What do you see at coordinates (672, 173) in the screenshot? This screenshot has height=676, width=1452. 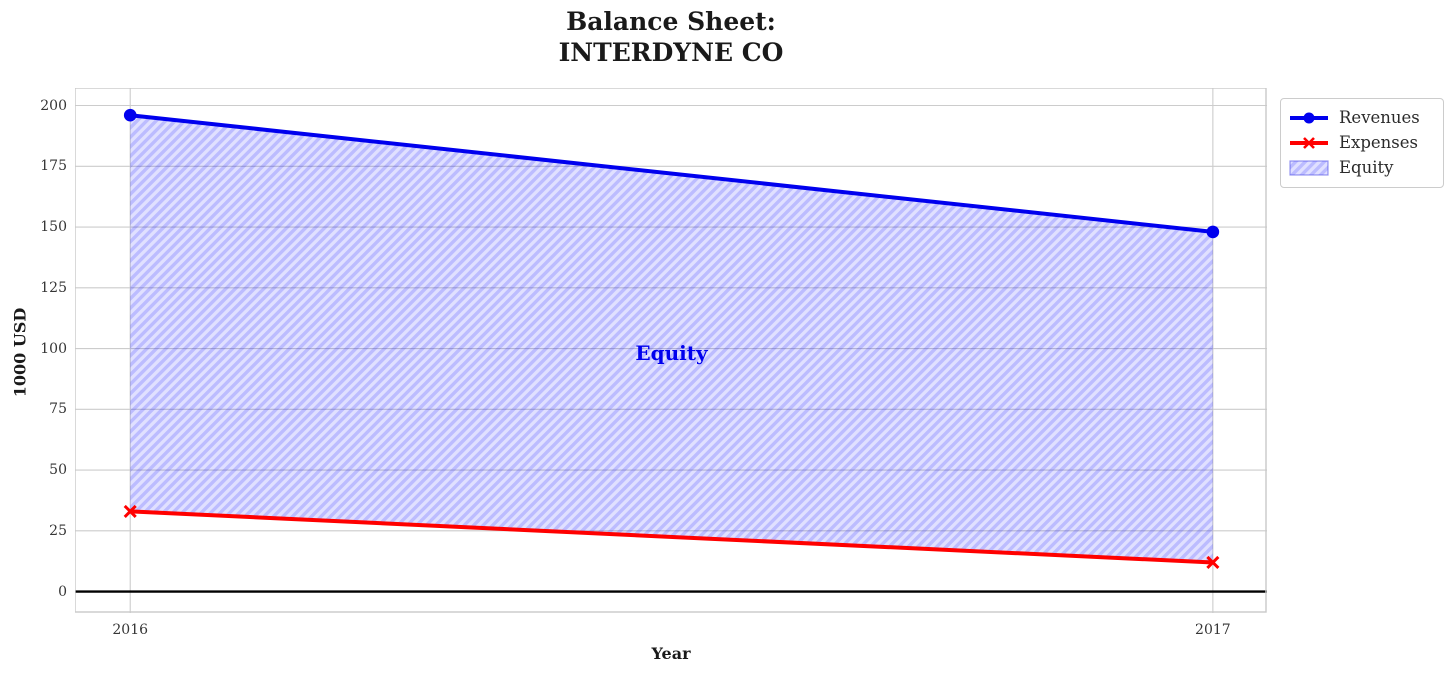 I see `revenues-line` at bounding box center [672, 173].